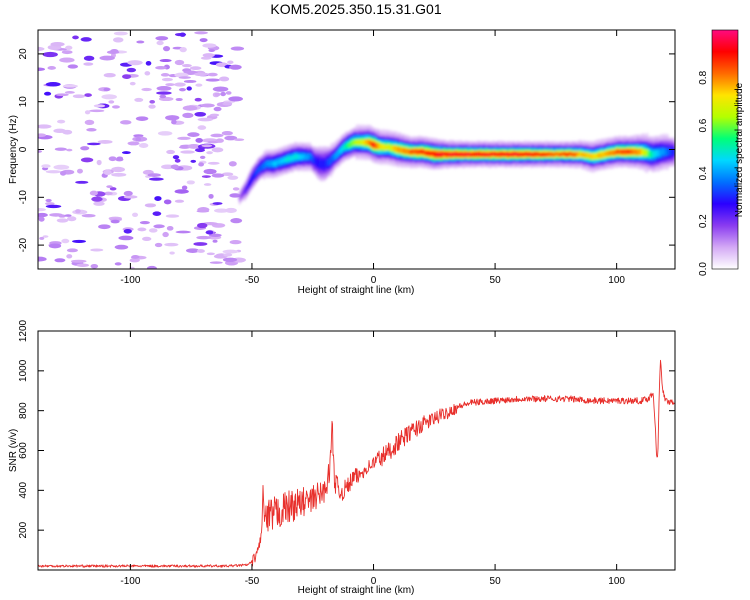 Image resolution: width=750 pixels, height=600 pixels. Describe the element at coordinates (616, 581) in the screenshot. I see `snr-x-tick-label: 100` at that location.